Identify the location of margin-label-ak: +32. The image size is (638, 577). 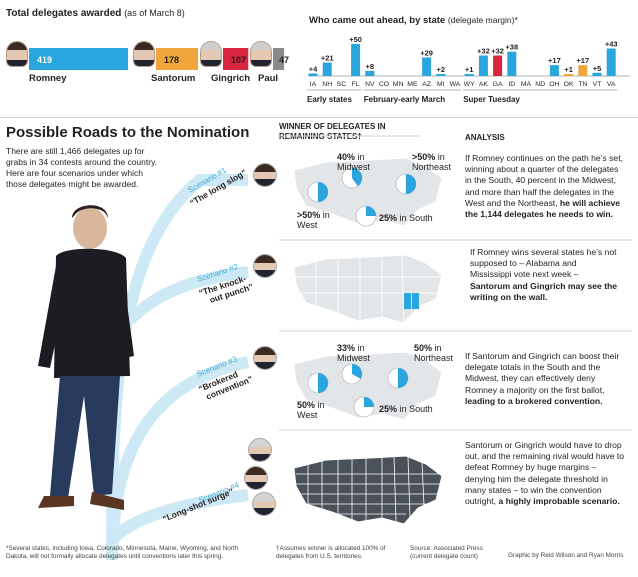
(483, 51).